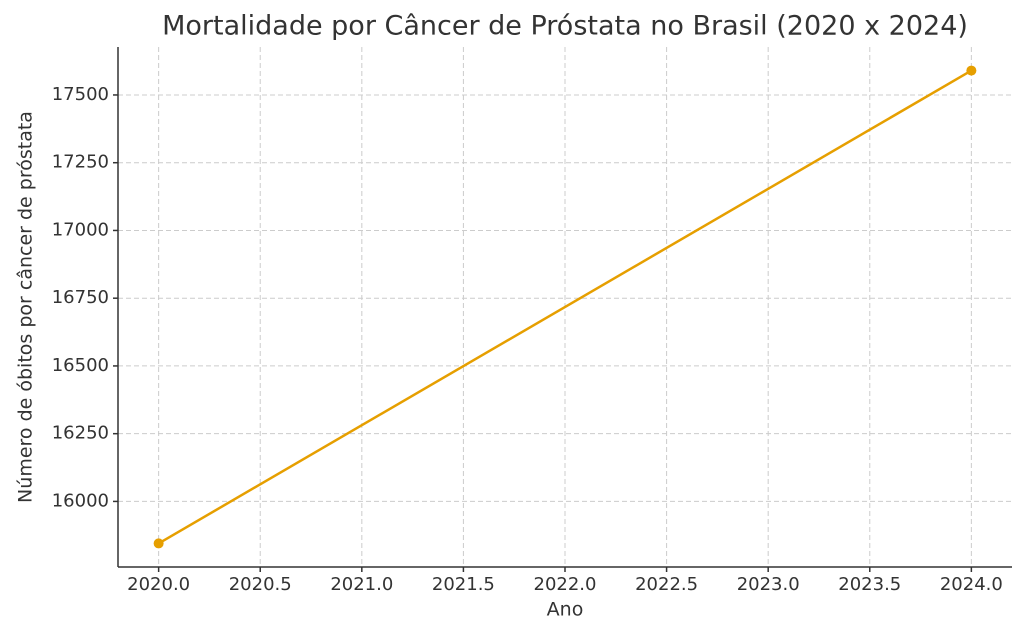 The image size is (1024, 640). I want to click on x-tick-label: 2022.0, so click(565, 584).